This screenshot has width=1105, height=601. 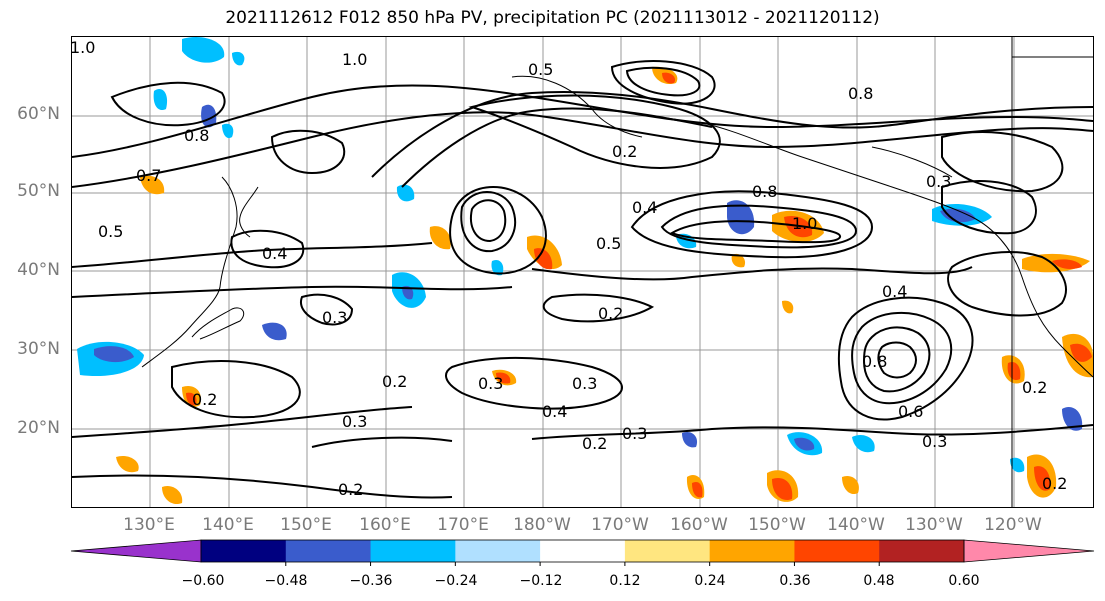 What do you see at coordinates (910, 411) in the screenshot?
I see `contour-label: 0.6` at bounding box center [910, 411].